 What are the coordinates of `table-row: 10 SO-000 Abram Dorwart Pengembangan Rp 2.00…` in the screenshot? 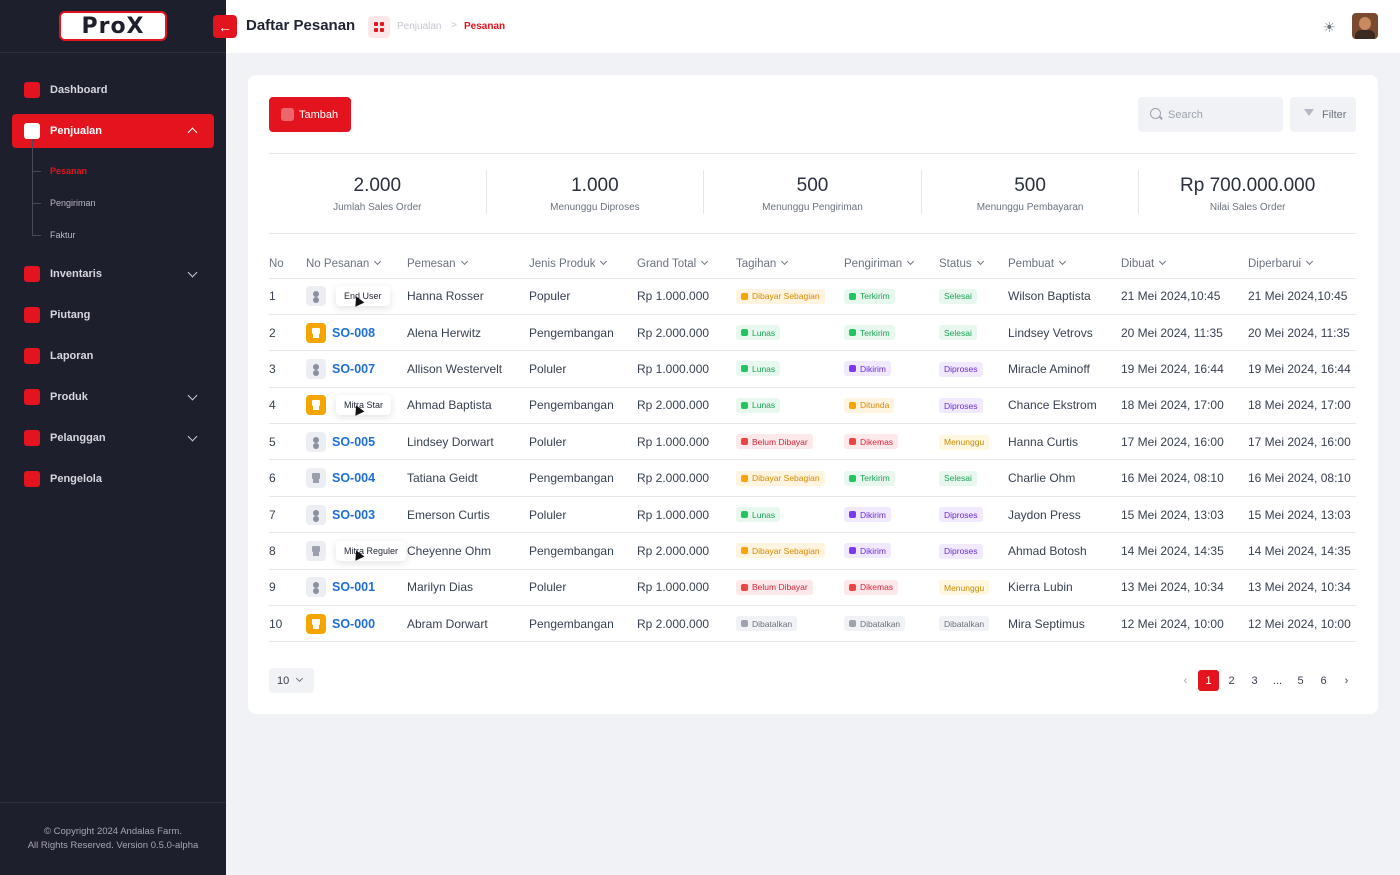 It's located at (812, 624).